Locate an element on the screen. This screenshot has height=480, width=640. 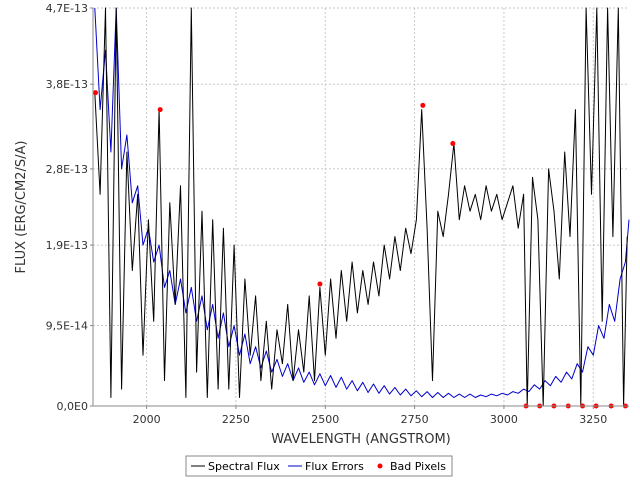
legend-label-spectral-flux: Spectral Flux is located at coordinates (244, 466).